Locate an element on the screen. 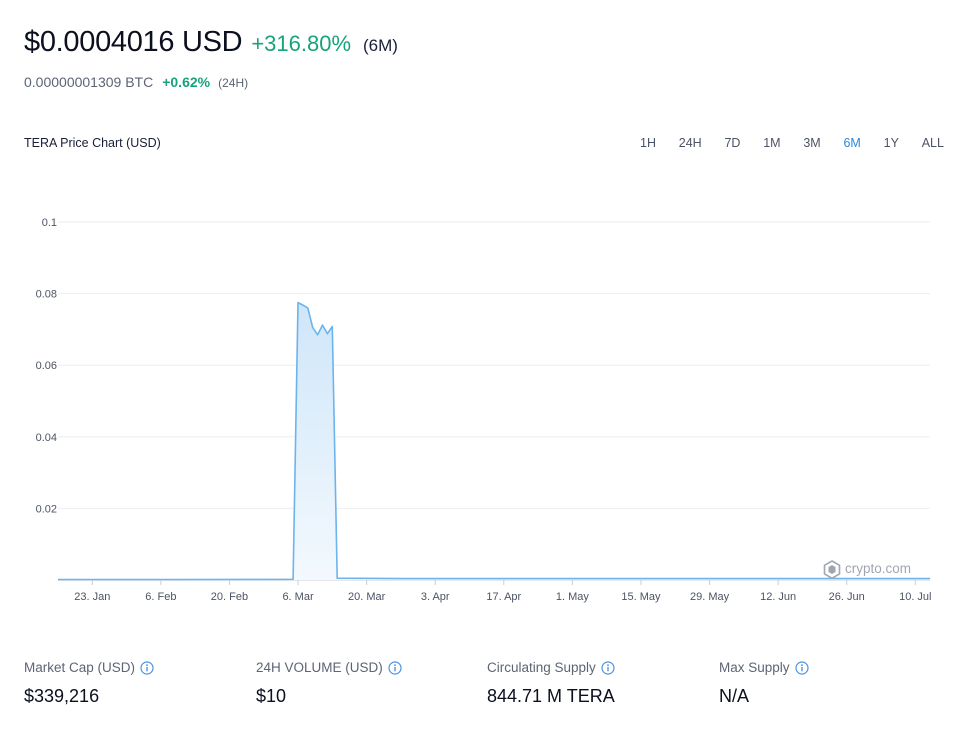 The height and width of the screenshot is (737, 964). chart-title: TERA Price Chart (USD) is located at coordinates (92, 143).